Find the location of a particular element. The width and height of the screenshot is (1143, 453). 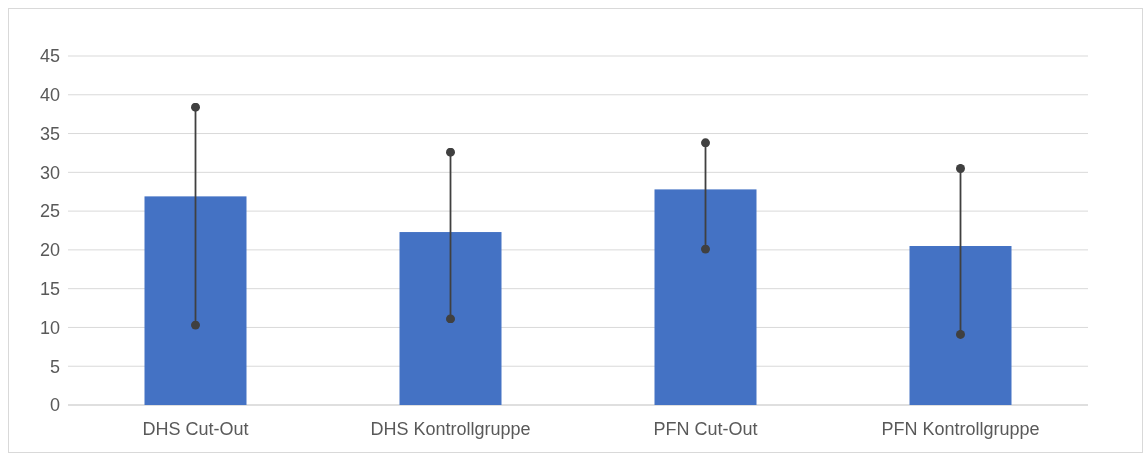

y-tick-label: 45 is located at coordinates (49, 56).